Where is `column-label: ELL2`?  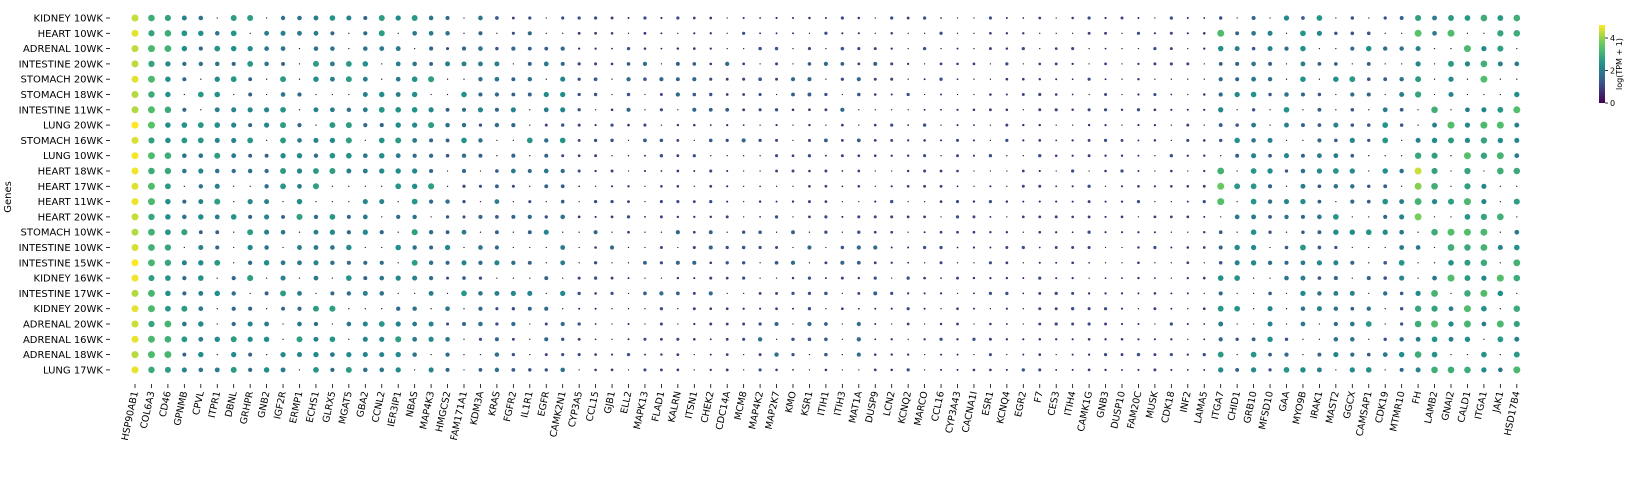
column-label: ELL2 is located at coordinates (626, 402).